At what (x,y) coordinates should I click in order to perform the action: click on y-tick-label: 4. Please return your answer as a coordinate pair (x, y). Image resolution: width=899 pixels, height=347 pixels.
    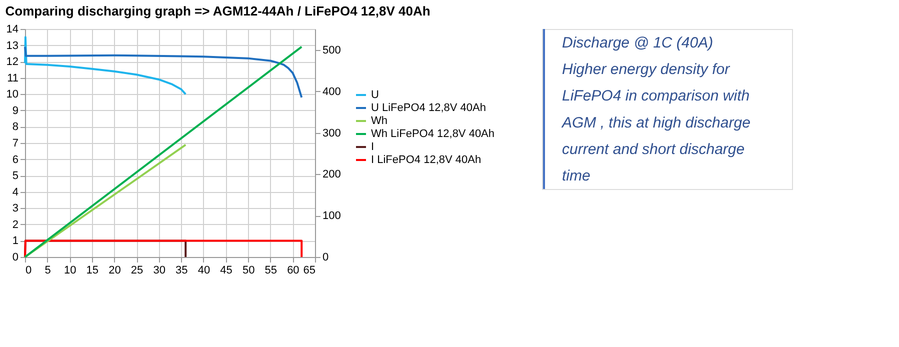
    Looking at the image, I should click on (15, 192).